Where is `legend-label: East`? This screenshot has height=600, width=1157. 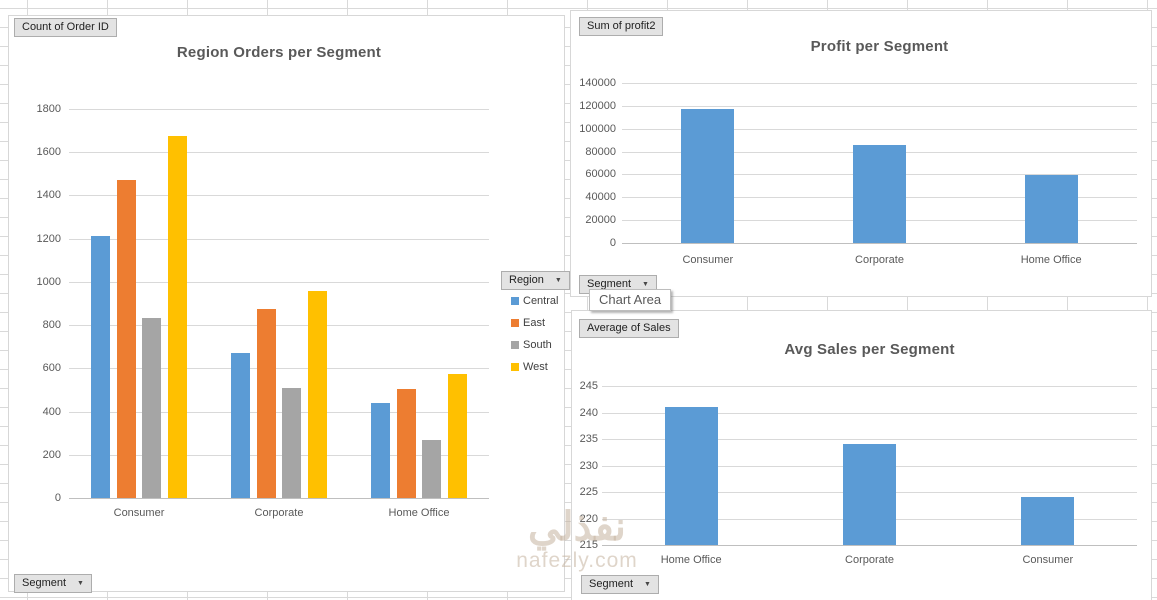
legend-label: East is located at coordinates (534, 323).